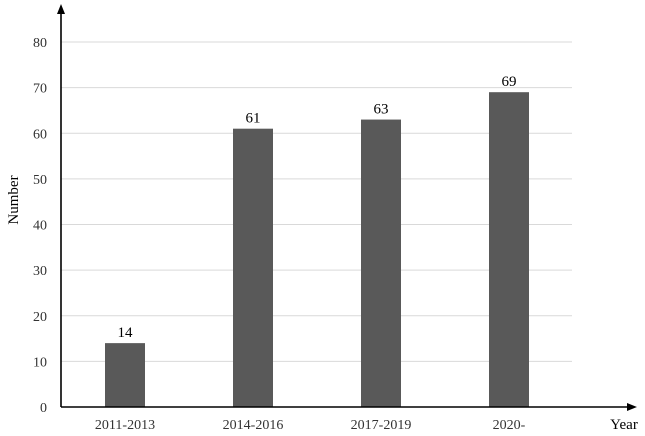 The width and height of the screenshot is (645, 436). Describe the element at coordinates (632, 407) in the screenshot. I see `x-axis-arrowhead` at that location.